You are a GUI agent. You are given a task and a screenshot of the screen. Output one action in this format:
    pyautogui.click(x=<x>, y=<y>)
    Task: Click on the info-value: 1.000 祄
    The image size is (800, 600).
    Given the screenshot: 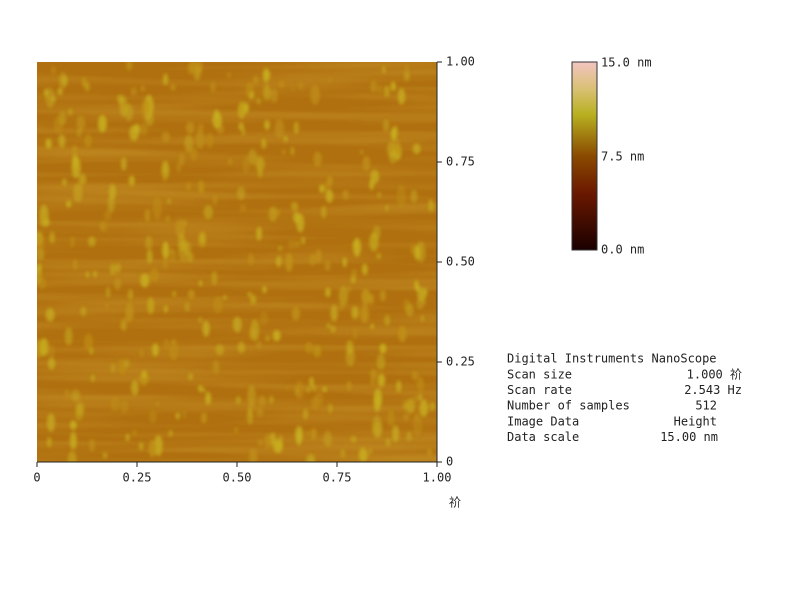 What is the action you would take?
    pyautogui.click(x=714, y=374)
    